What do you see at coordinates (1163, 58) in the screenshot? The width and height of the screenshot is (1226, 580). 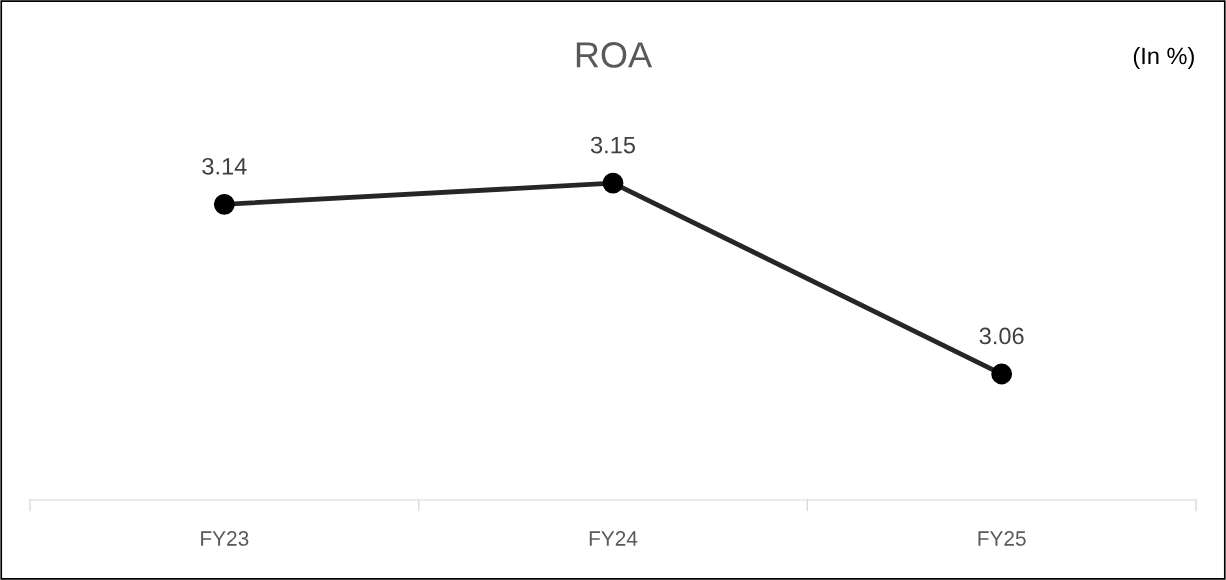 I see `text: (In %)` at bounding box center [1163, 58].